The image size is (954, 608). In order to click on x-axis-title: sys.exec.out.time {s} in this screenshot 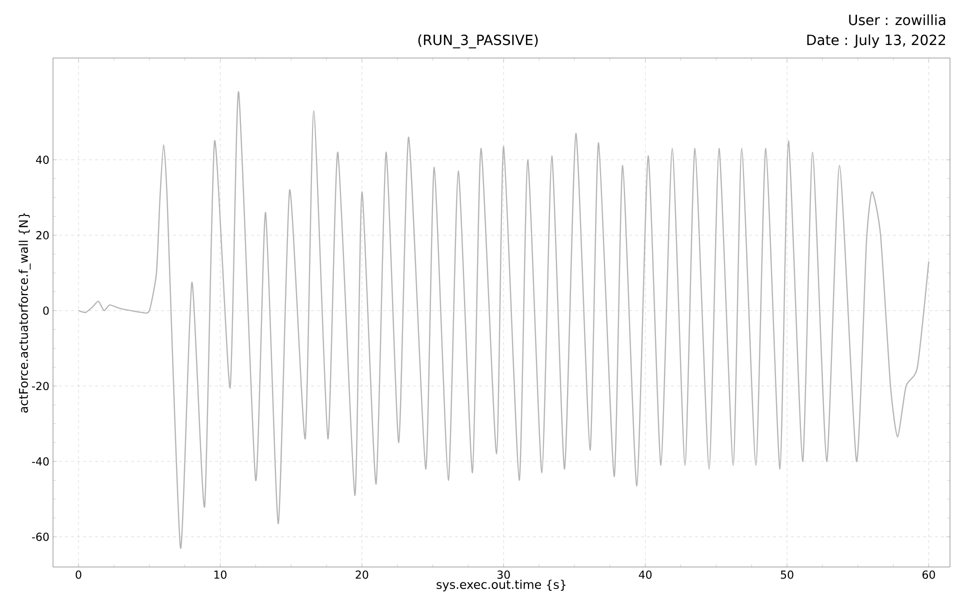, I will do `click(501, 586)`.